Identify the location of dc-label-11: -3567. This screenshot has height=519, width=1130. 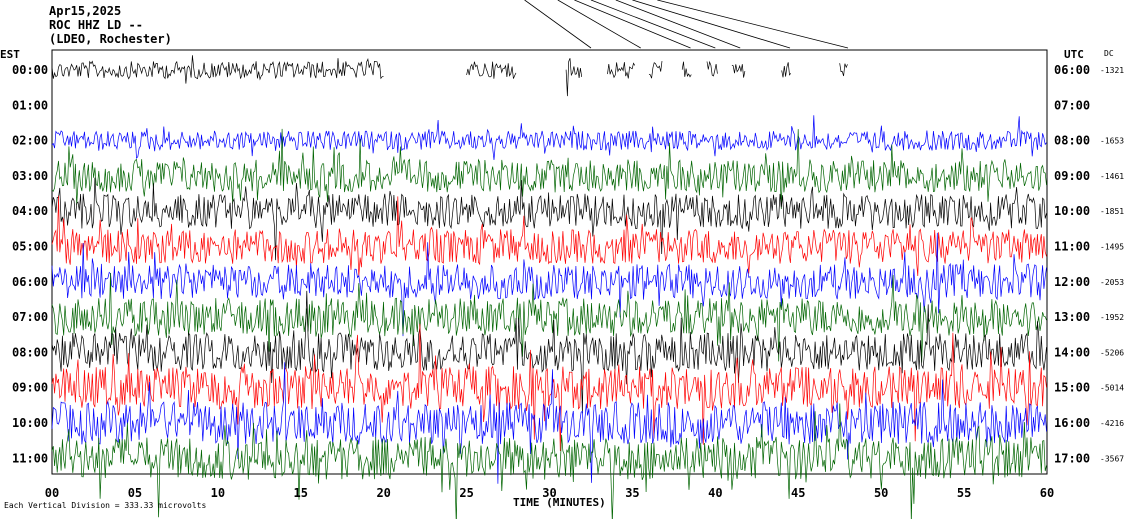
(1112, 458).